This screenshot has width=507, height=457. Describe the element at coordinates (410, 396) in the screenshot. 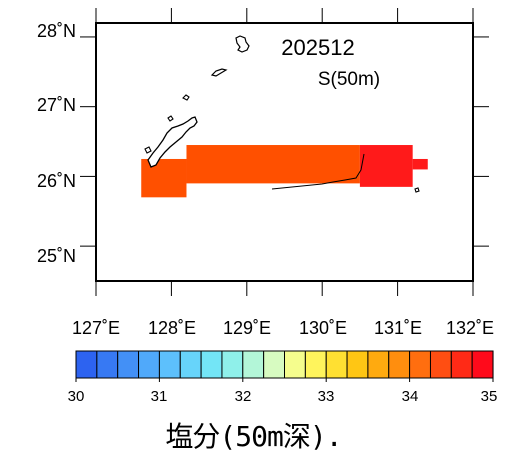

I see `colorbar-label-34: 34` at that location.